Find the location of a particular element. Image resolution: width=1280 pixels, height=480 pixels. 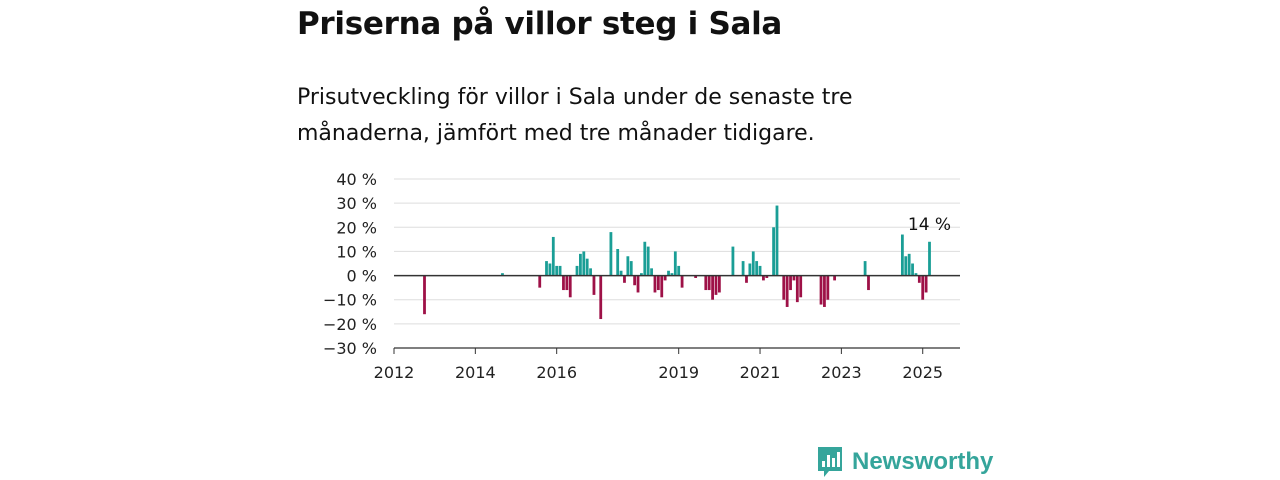

x-tick-label: 2014 is located at coordinates (475, 372).